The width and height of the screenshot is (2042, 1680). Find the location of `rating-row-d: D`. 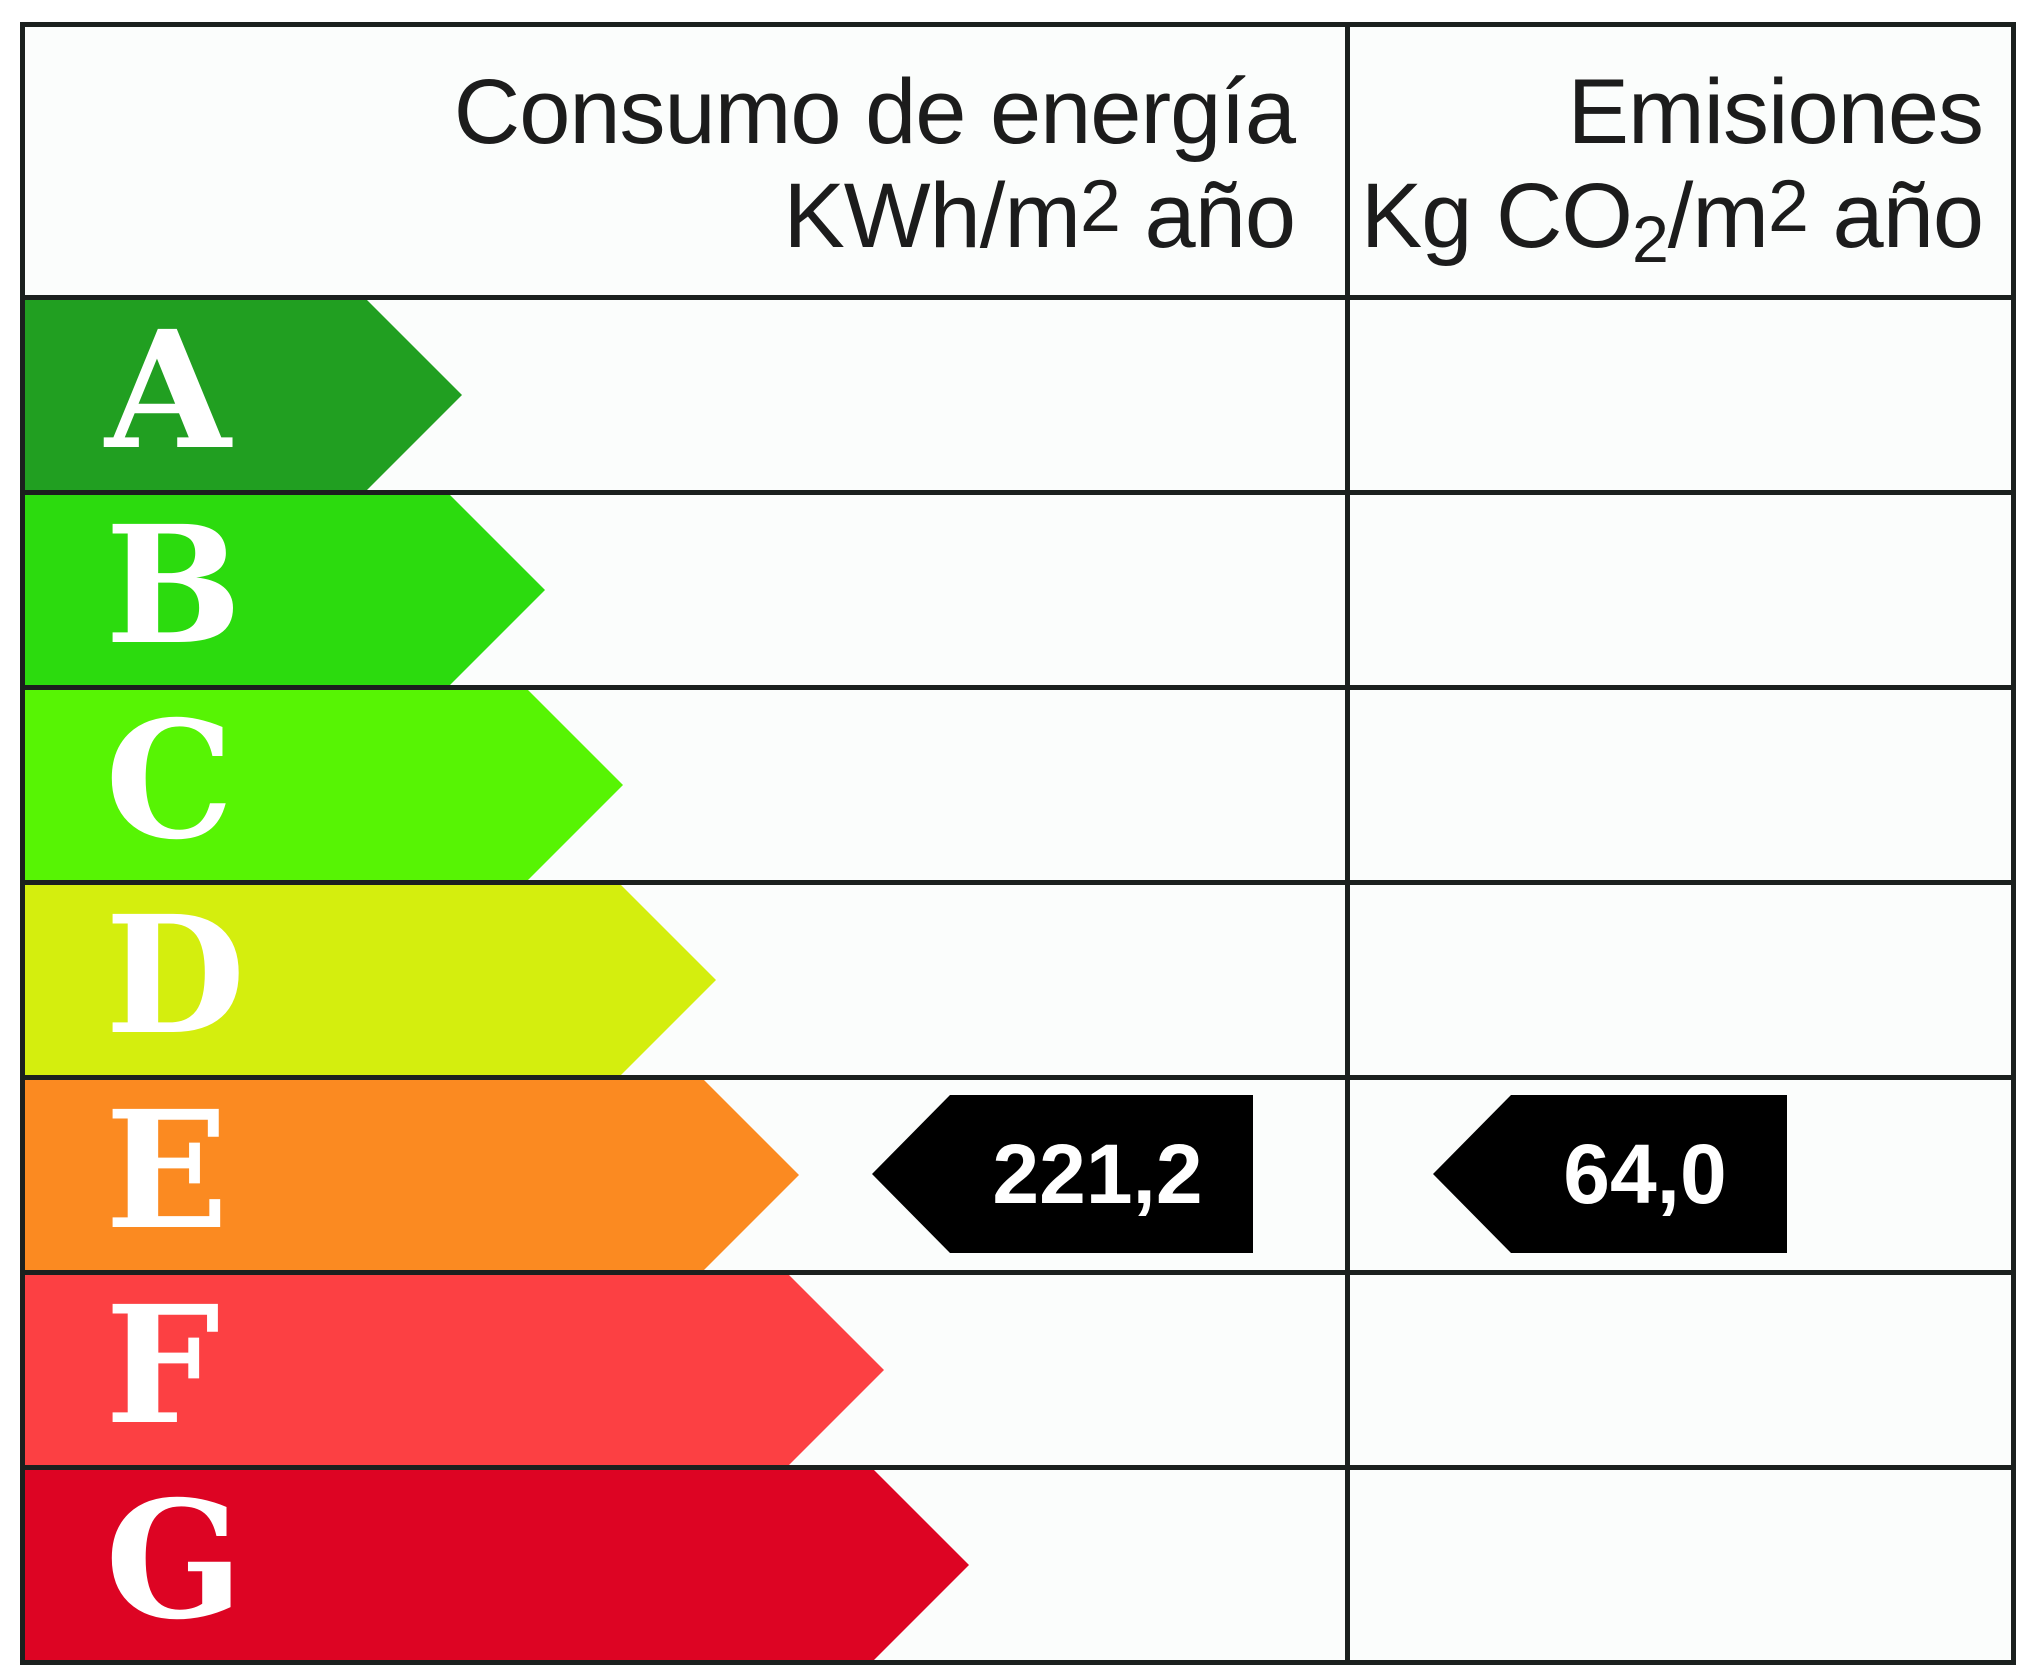

rating-row-d: D is located at coordinates (1018, 977).